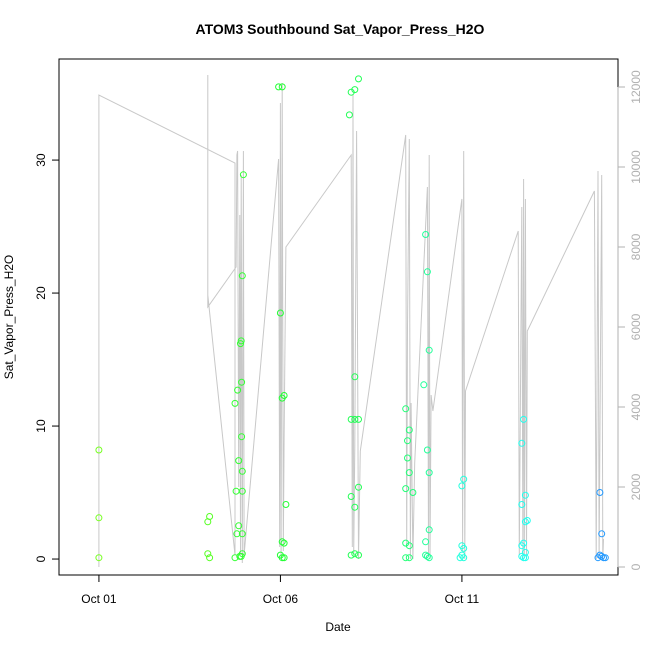  Describe the element at coordinates (340, 29) in the screenshot. I see `chart-title: ATOM3 Southbound Sat_Vapor_Press_H2O` at that location.